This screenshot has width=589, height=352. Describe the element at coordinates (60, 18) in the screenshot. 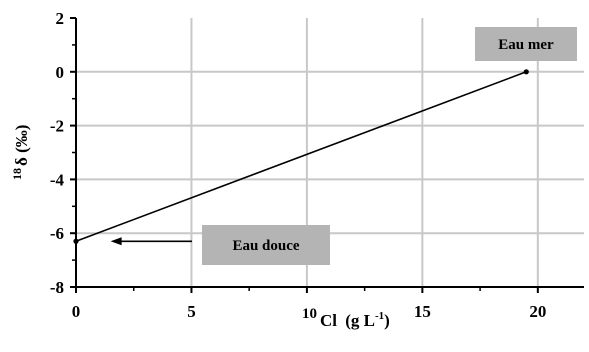

I see `y-tick-label: 2` at that location.